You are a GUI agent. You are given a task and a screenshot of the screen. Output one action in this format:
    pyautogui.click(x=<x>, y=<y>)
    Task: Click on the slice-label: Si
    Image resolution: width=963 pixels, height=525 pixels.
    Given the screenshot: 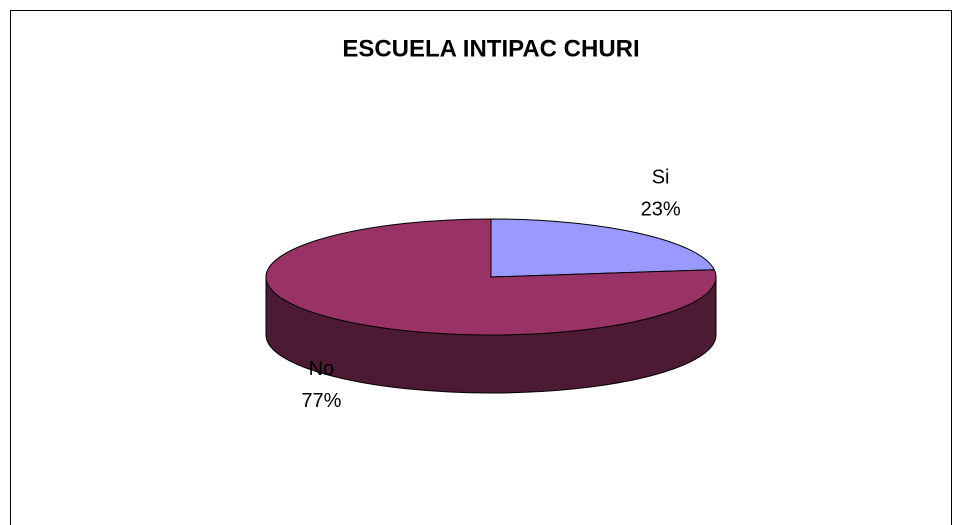 What is the action you would take?
    pyautogui.click(x=661, y=178)
    